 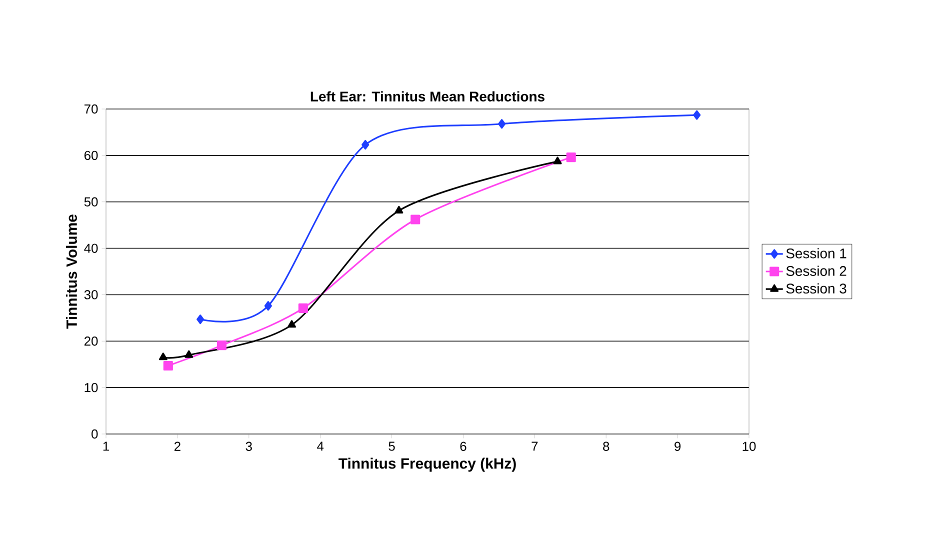 What do you see at coordinates (535, 446) in the screenshot?
I see `x-tick-label: 7` at bounding box center [535, 446].